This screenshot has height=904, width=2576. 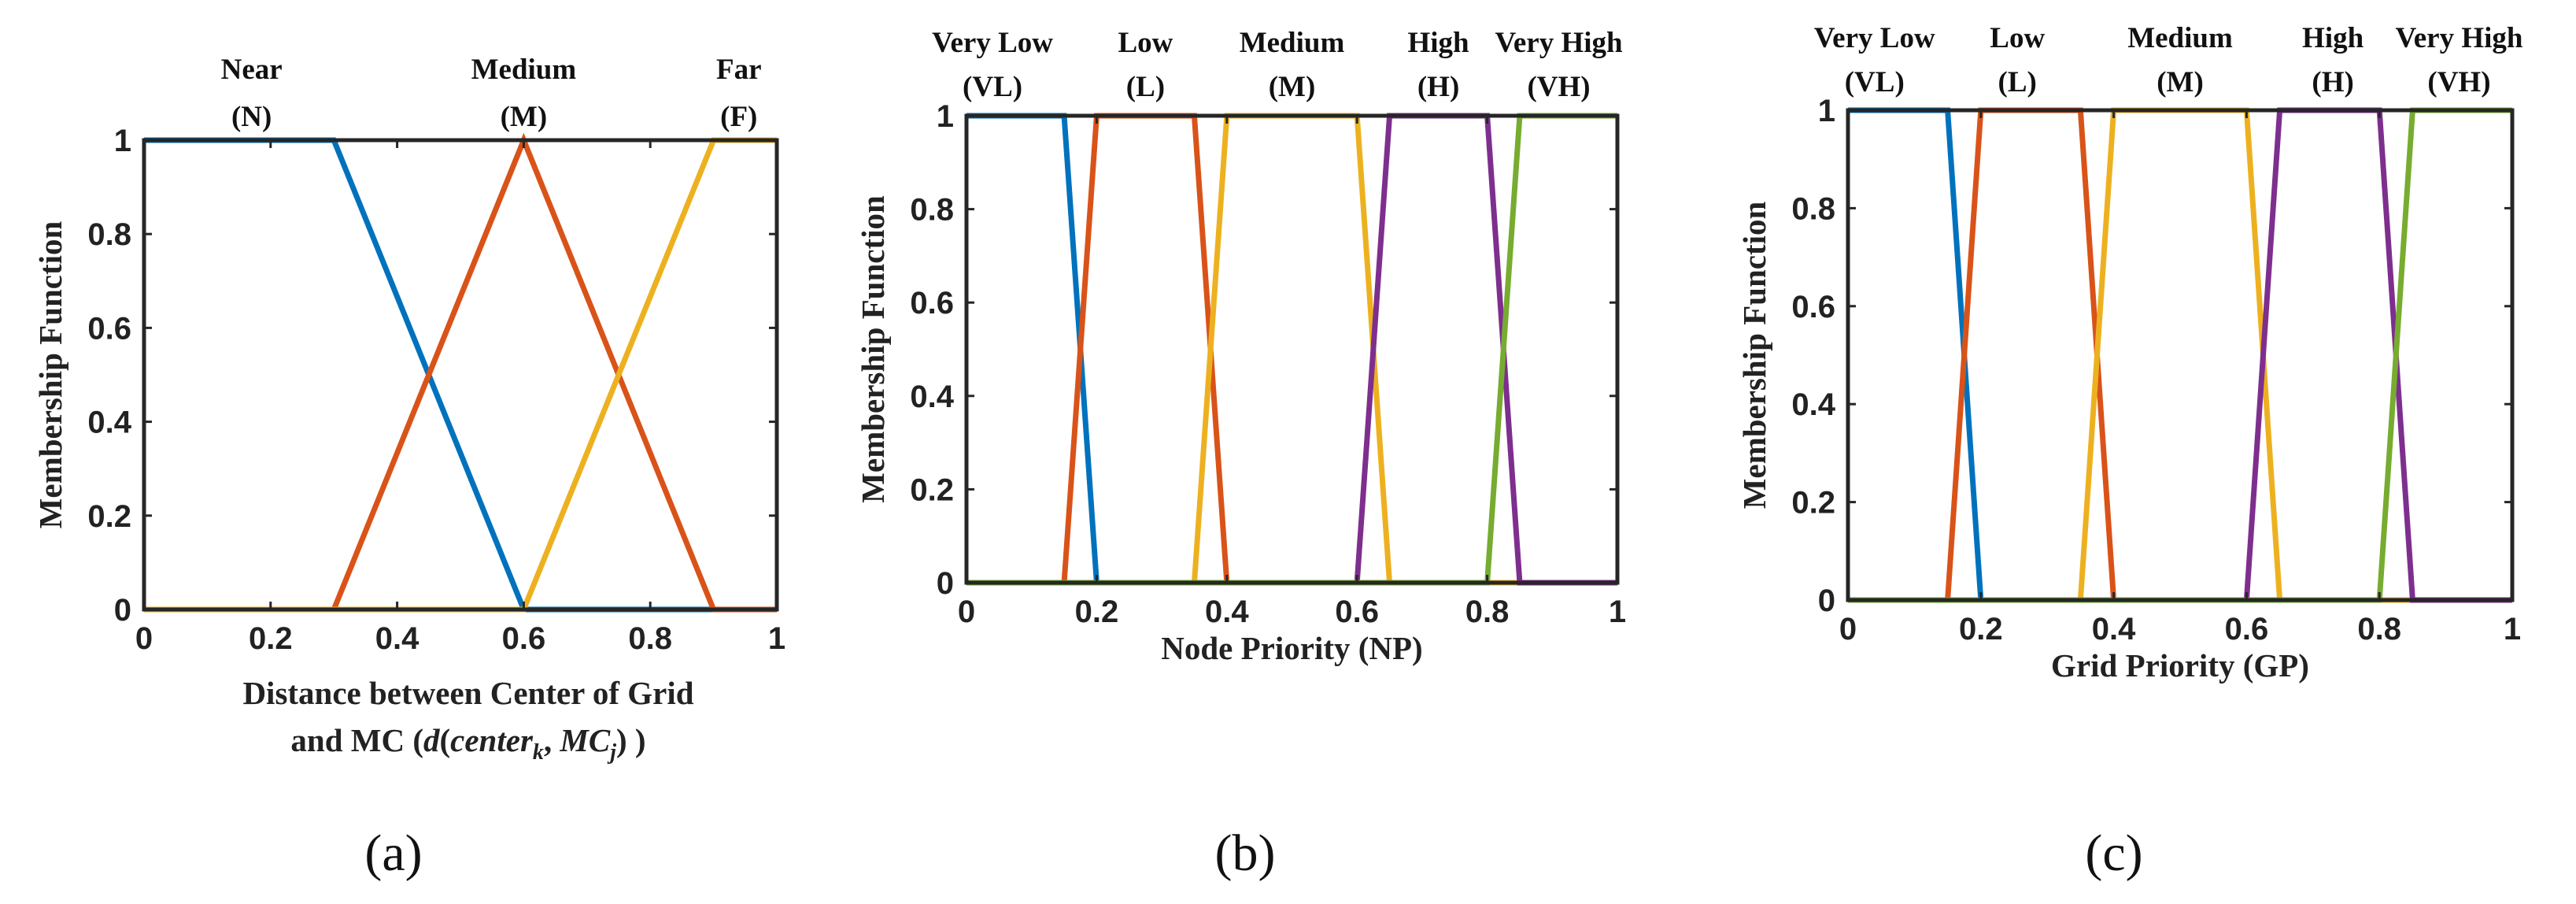 I want to click on x-axis-label: Node Priority (NP), so click(x=1291, y=648).